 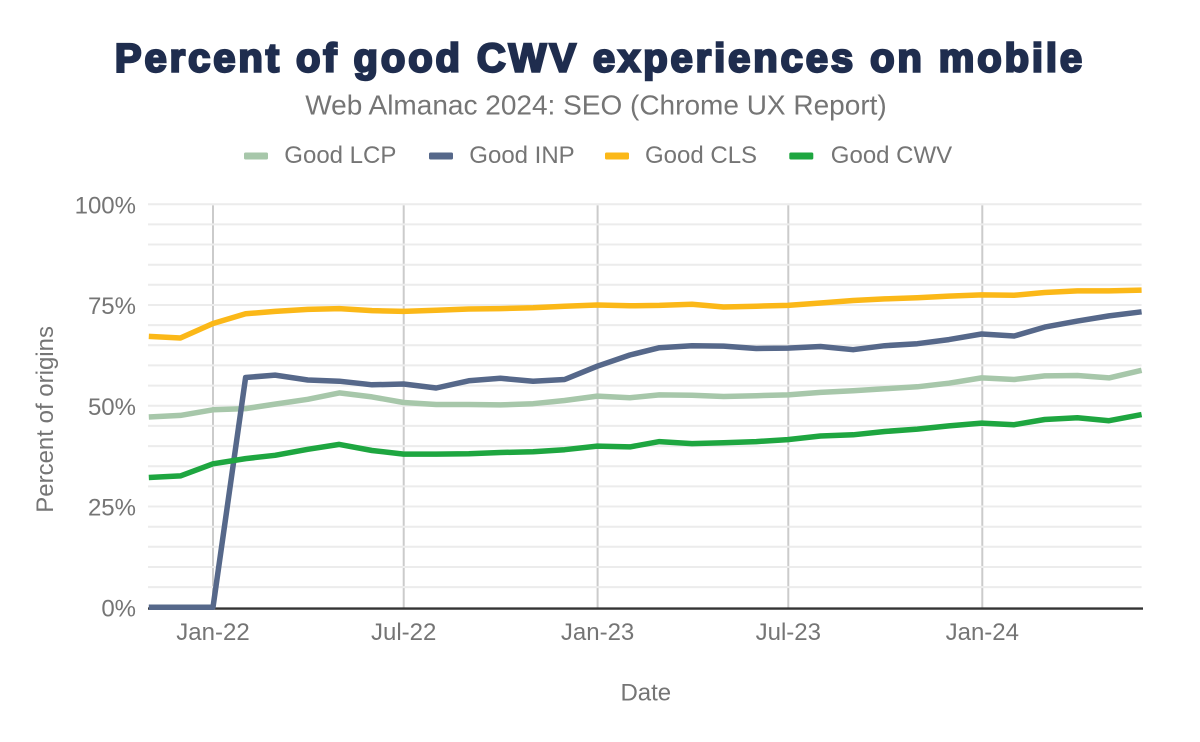 What do you see at coordinates (596, 105) in the screenshot?
I see `svg-text:Web Almanac 2024: SEO (Chrome: Web Almanac 2024: SEO (Chrome UX Report)` at bounding box center [596, 105].